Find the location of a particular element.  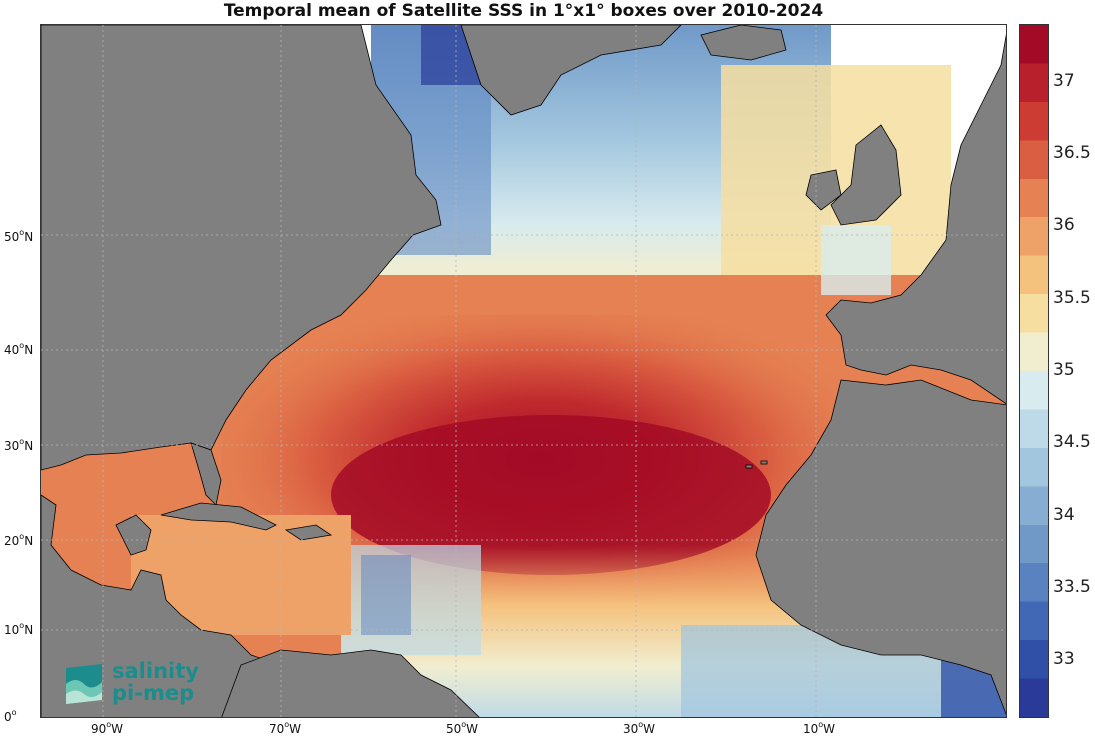

colorbar-tick-label: 33.5 is located at coordinates (1072, 586).